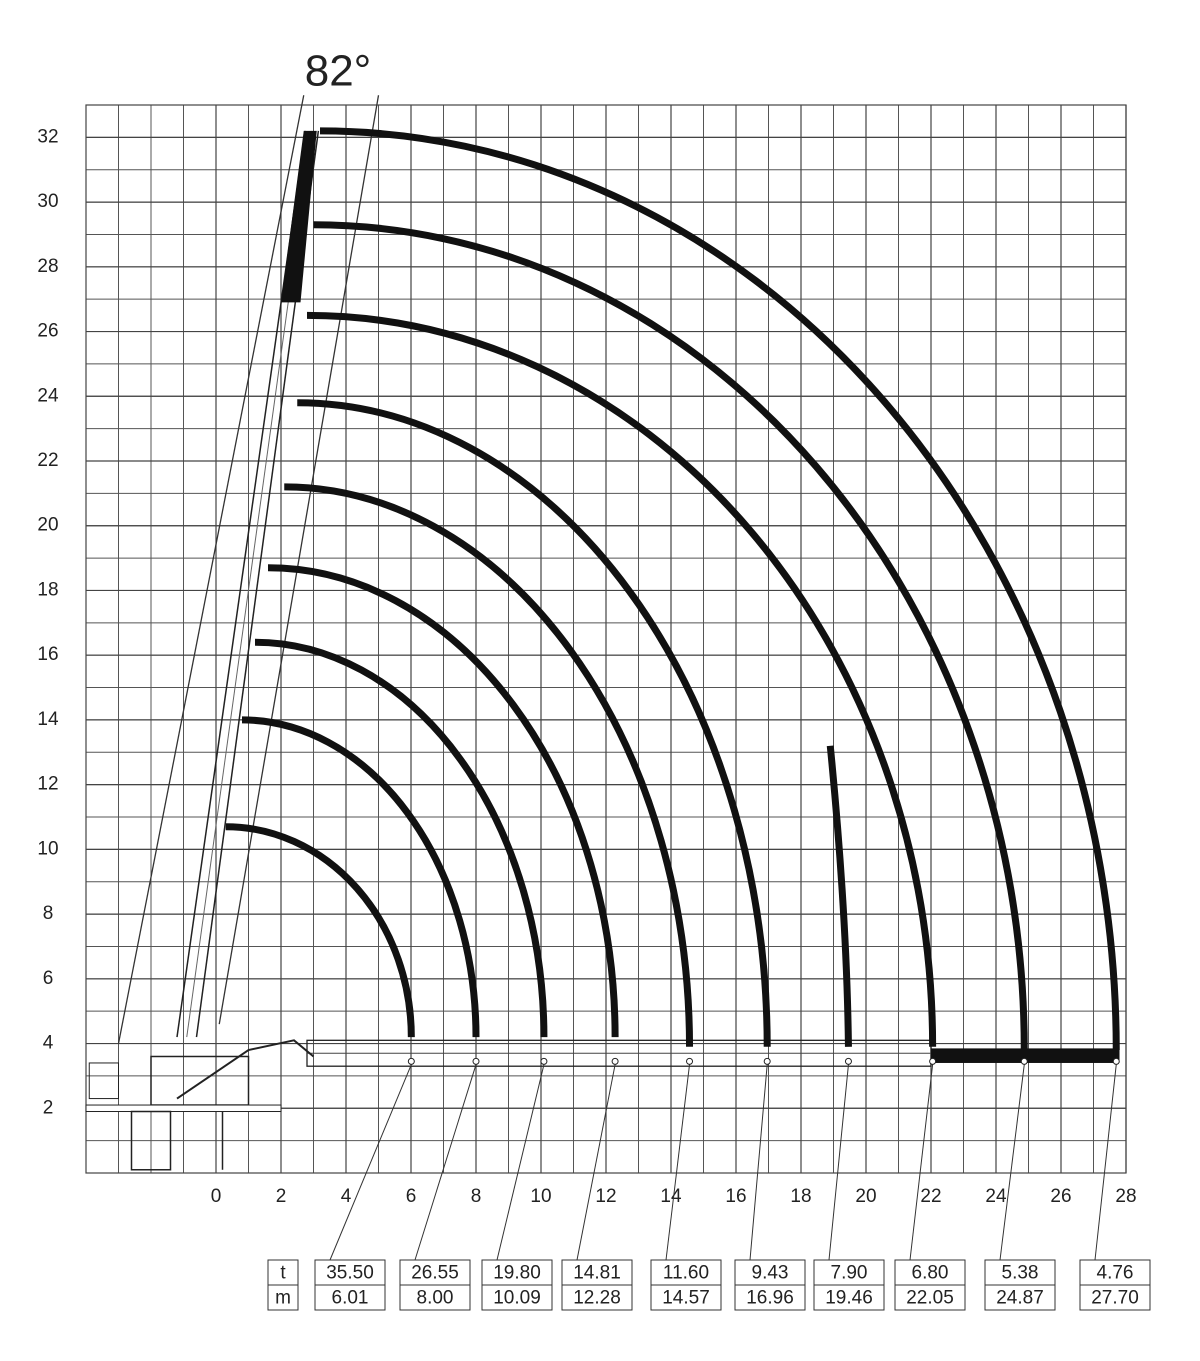 This screenshot has height=1361, width=1200. Describe the element at coordinates (151, 1140) in the screenshot. I see `outrigger` at that location.